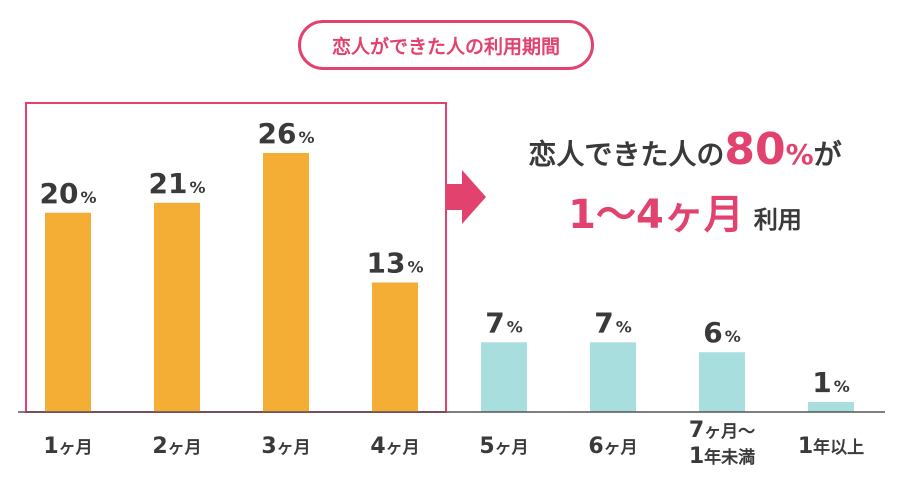 This screenshot has width=900, height=483. What do you see at coordinates (285, 446) in the screenshot?
I see `x-tick-label-3: 3ヶ月` at bounding box center [285, 446].